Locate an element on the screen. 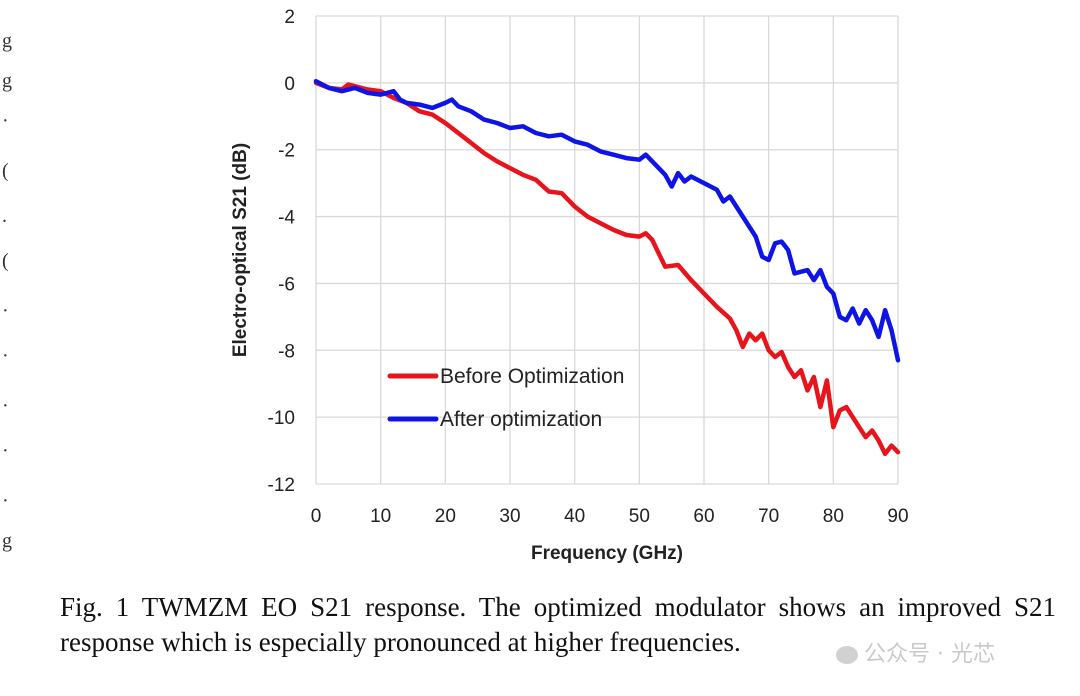  x-tick-label: 70 is located at coordinates (768, 516).